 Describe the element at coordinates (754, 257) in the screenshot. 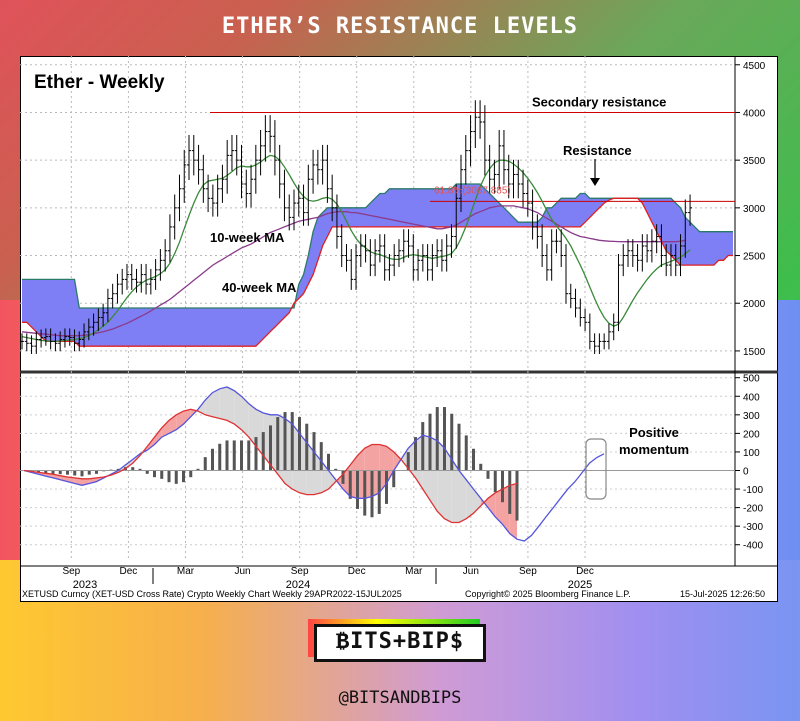

I see `y-tick-label: 2500` at that location.